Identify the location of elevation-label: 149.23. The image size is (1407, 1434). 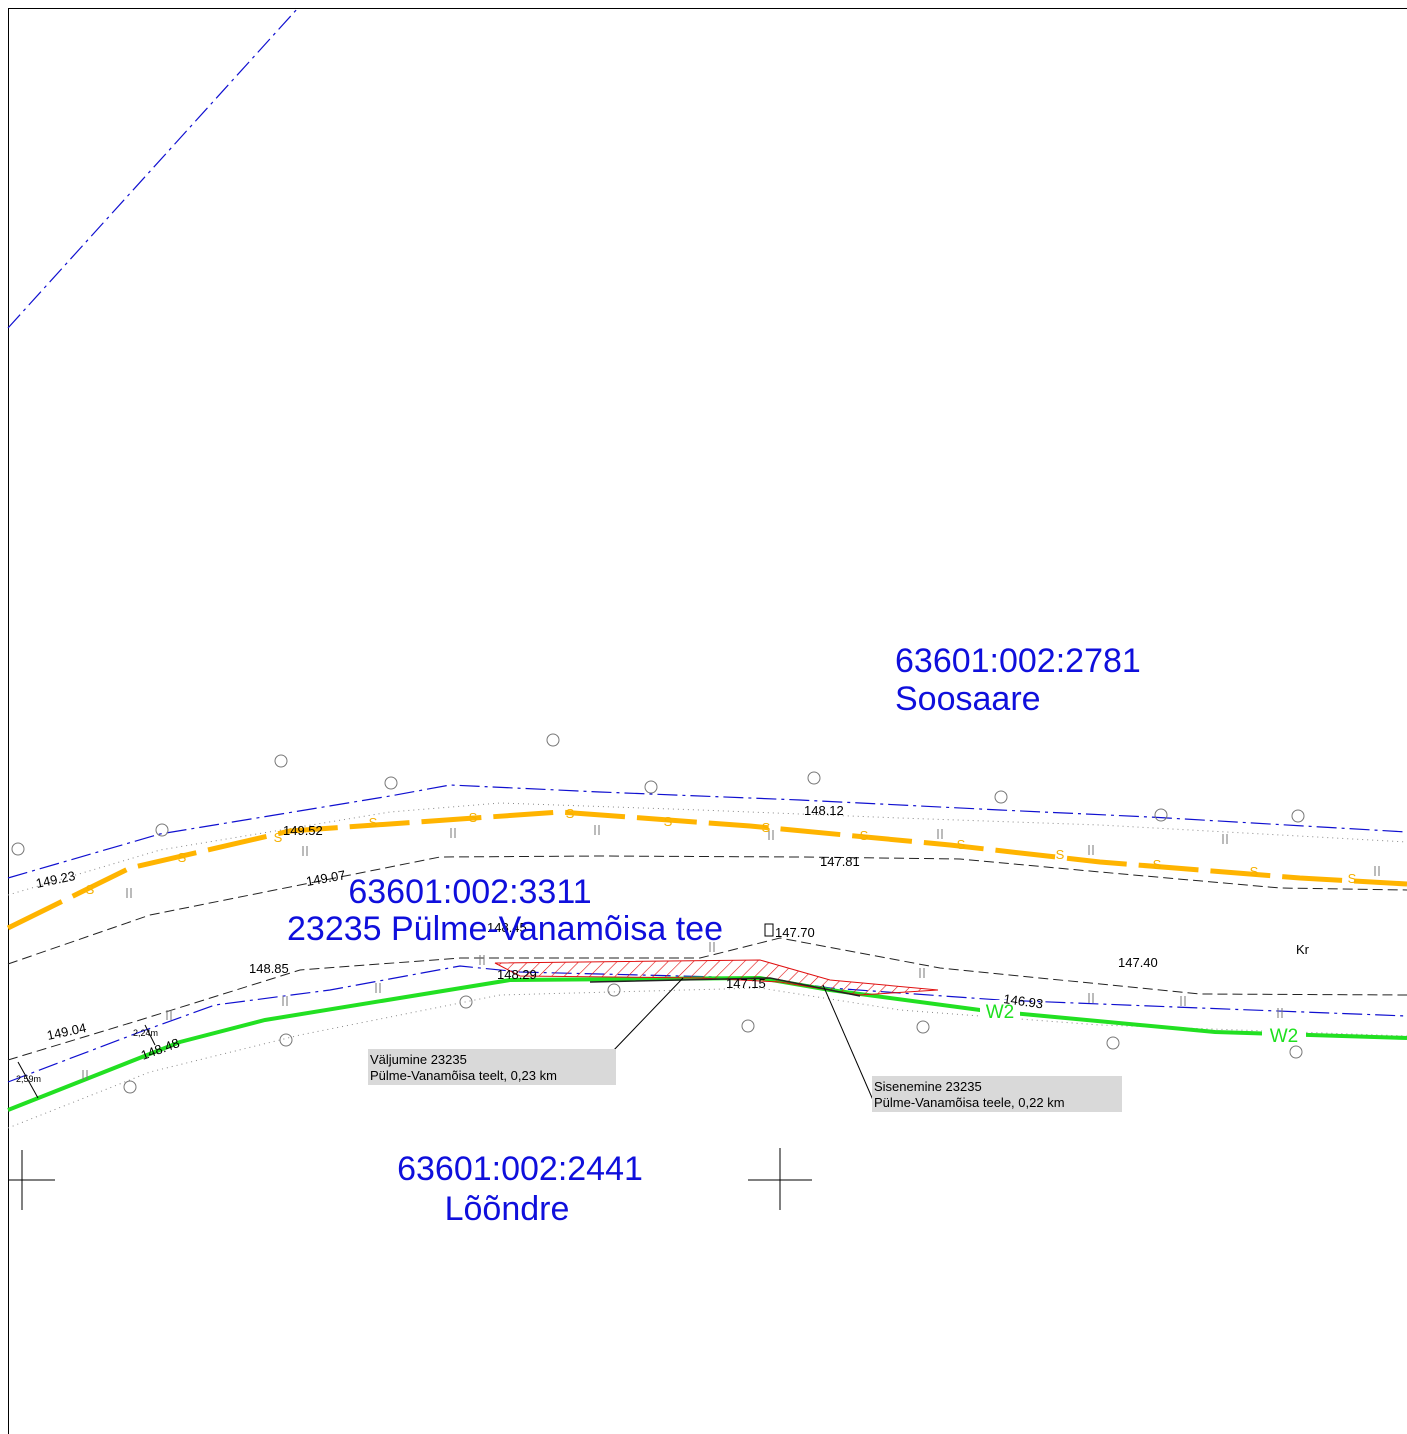
(56, 879).